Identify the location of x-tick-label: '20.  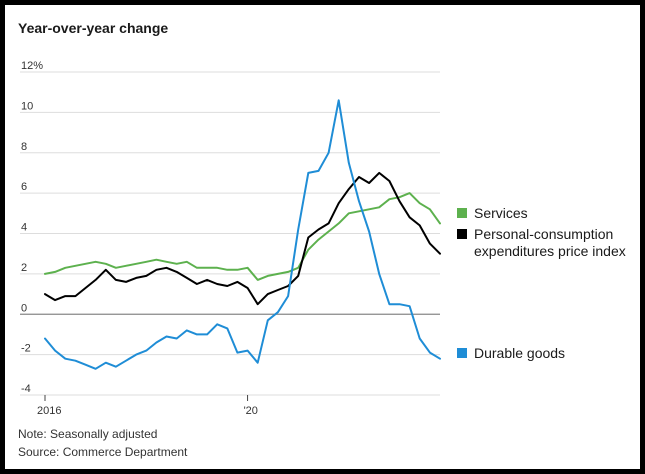
(251, 411).